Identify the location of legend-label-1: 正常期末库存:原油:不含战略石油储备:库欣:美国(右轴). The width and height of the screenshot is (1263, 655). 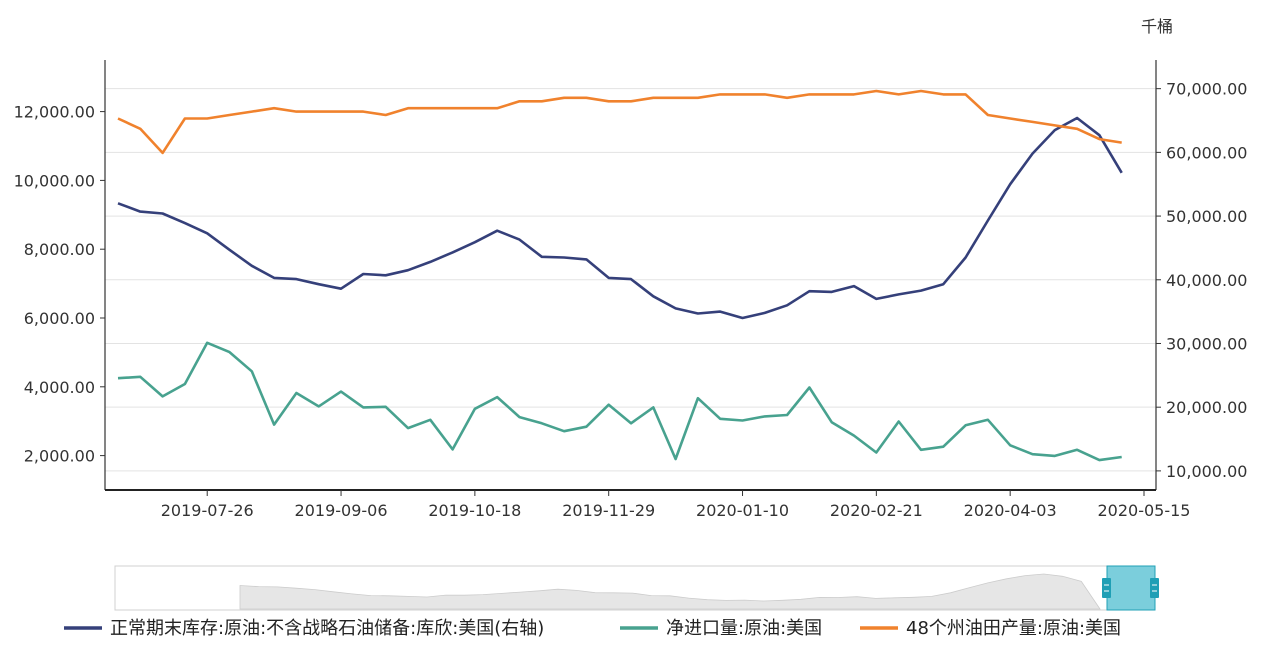
(327, 628).